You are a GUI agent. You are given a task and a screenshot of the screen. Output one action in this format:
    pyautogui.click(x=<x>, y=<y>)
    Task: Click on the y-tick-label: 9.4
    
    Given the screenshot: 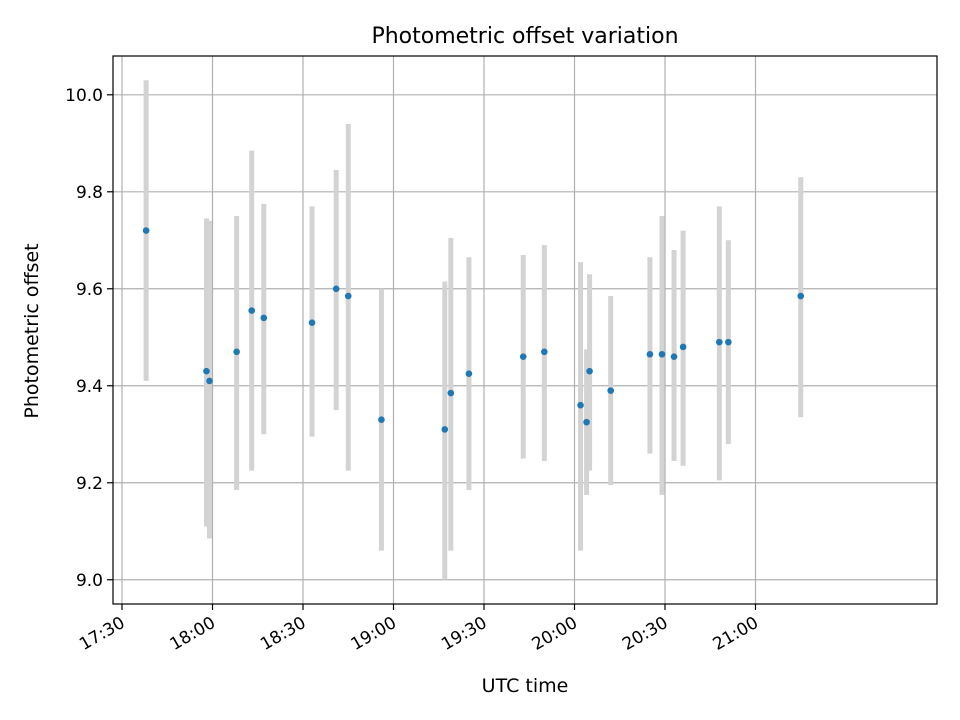 What is the action you would take?
    pyautogui.click(x=89, y=387)
    